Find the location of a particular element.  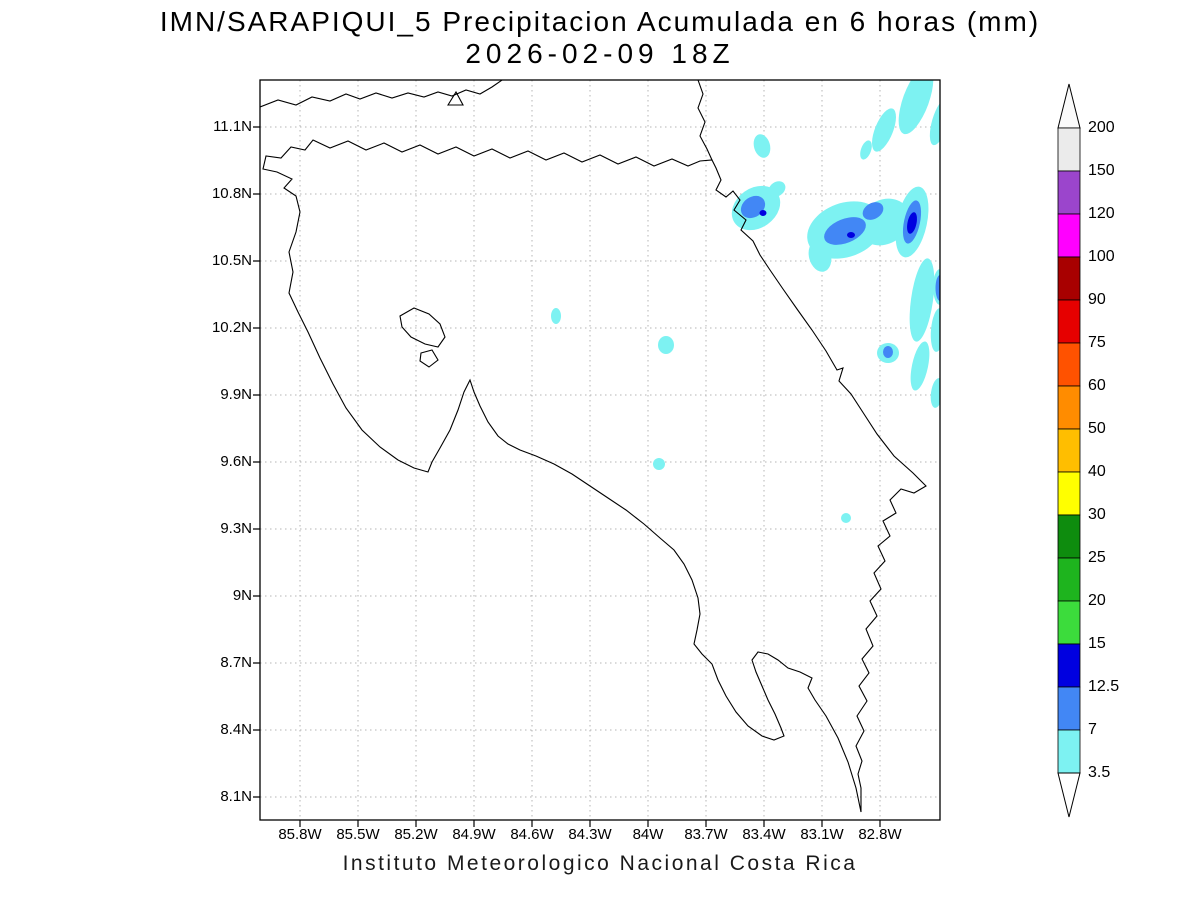

nicaragua-caribbean-coast is located at coordinates (705, 120).